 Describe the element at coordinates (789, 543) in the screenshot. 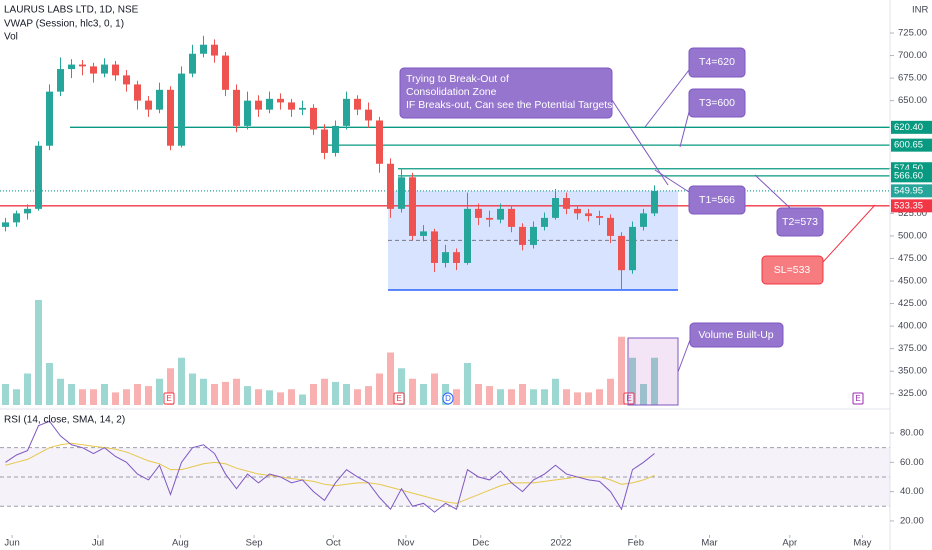

I see `x-tick-label: Apr` at that location.